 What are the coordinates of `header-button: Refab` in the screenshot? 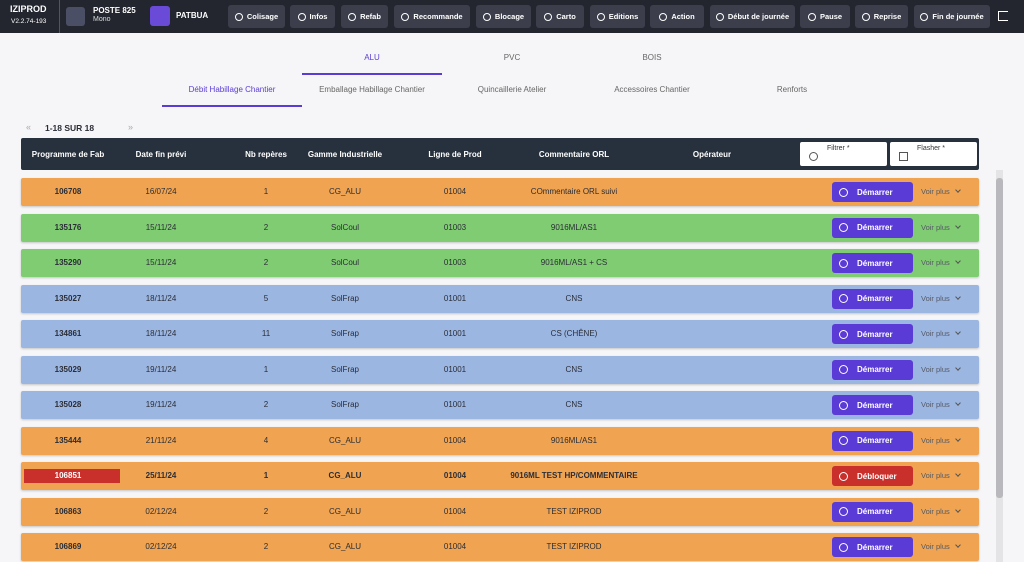 It's located at (364, 16).